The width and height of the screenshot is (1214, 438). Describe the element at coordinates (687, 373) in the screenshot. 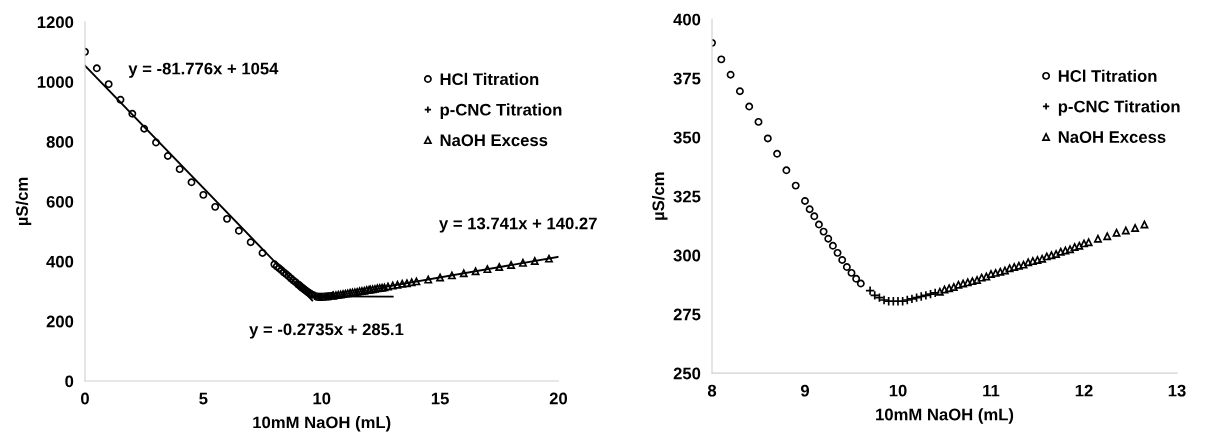

I see `y-tick-label: 250` at that location.